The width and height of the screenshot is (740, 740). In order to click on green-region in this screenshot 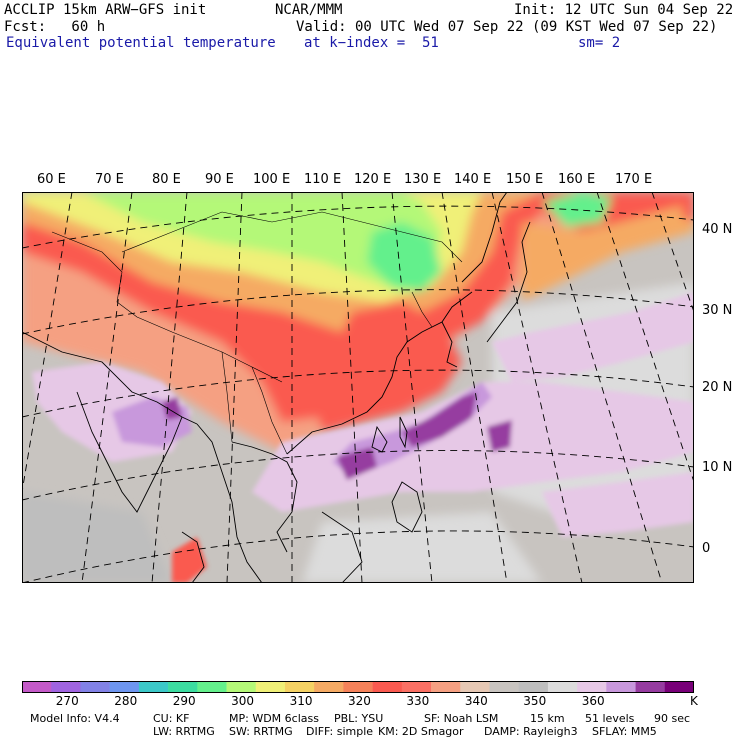, I will do `click(404, 257)`.